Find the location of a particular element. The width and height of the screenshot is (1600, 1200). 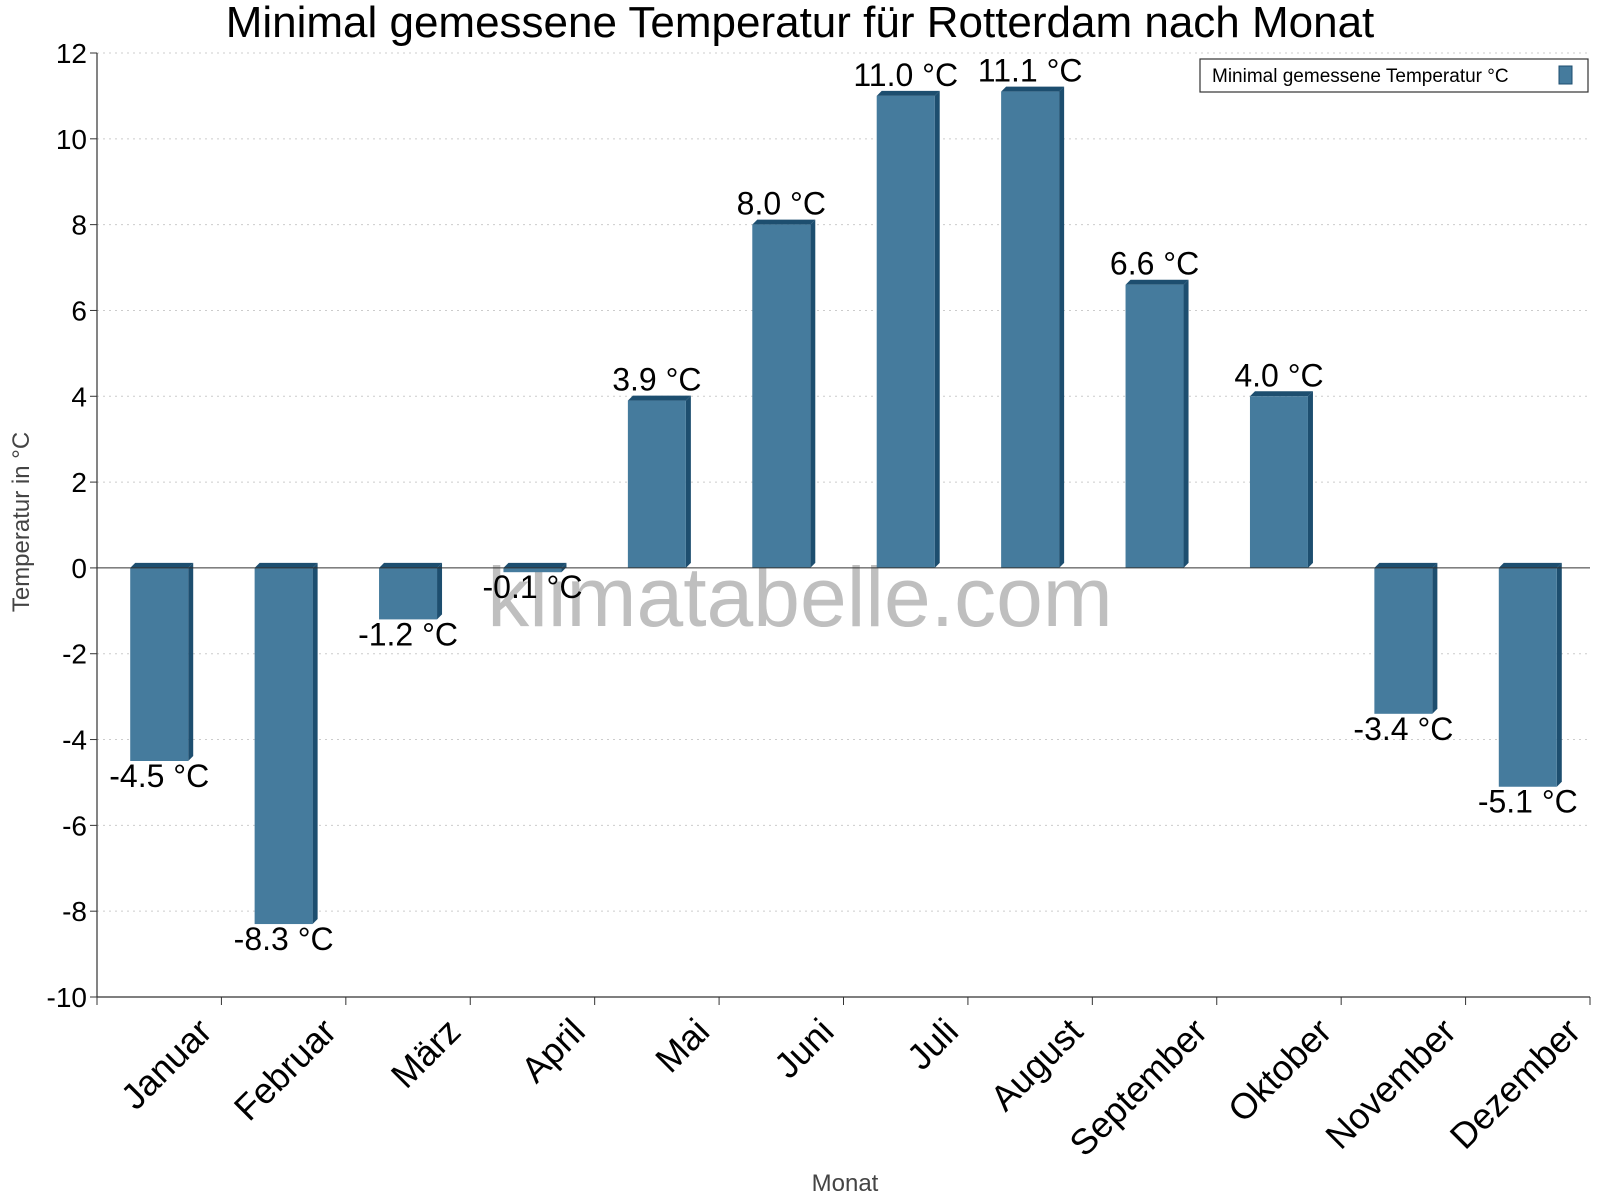

x-tick-label: April is located at coordinates (553, 1050).